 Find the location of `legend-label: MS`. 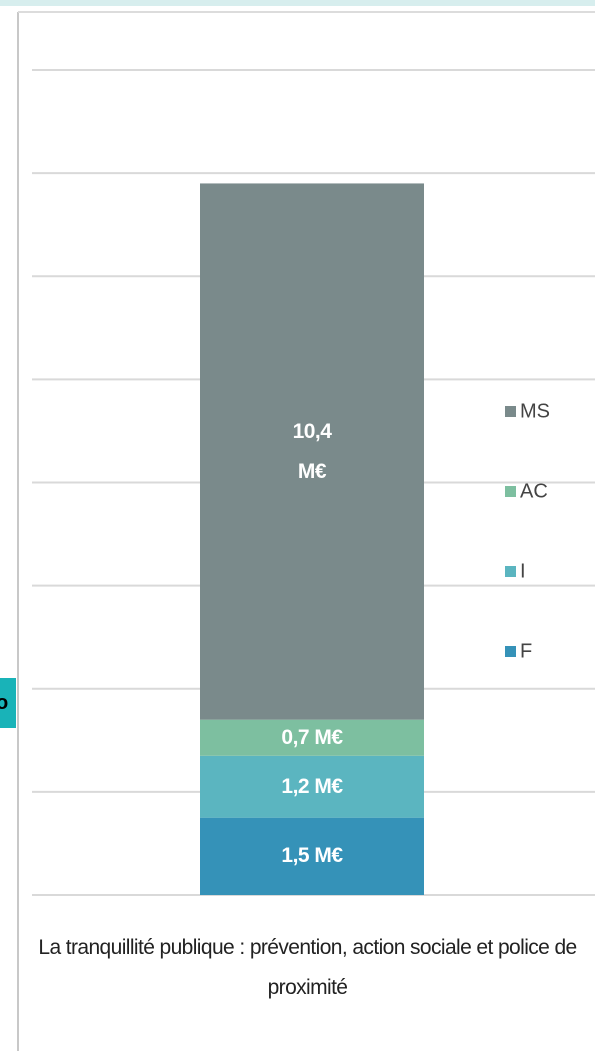

legend-label: MS is located at coordinates (535, 411).